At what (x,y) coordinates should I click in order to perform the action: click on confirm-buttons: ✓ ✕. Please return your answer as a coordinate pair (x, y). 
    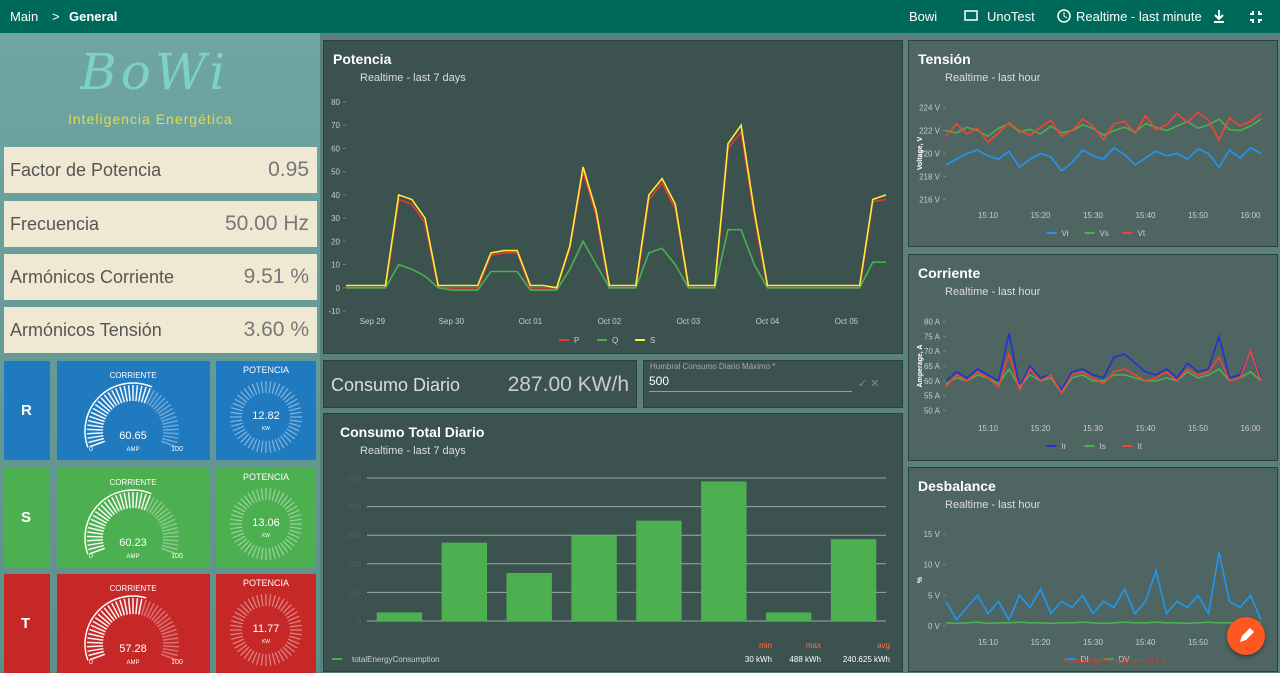
    Looking at the image, I should click on (869, 384).